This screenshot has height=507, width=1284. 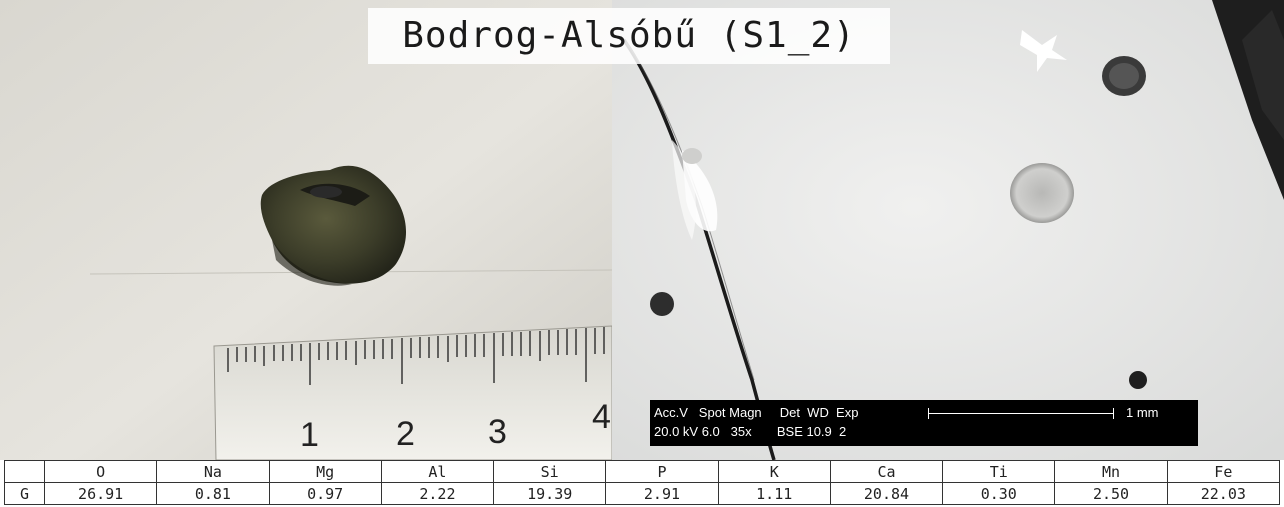 I want to click on sem-param-values: 20.0 kV 6.0 35x BSE 10.9 2, so click(x=750, y=431).